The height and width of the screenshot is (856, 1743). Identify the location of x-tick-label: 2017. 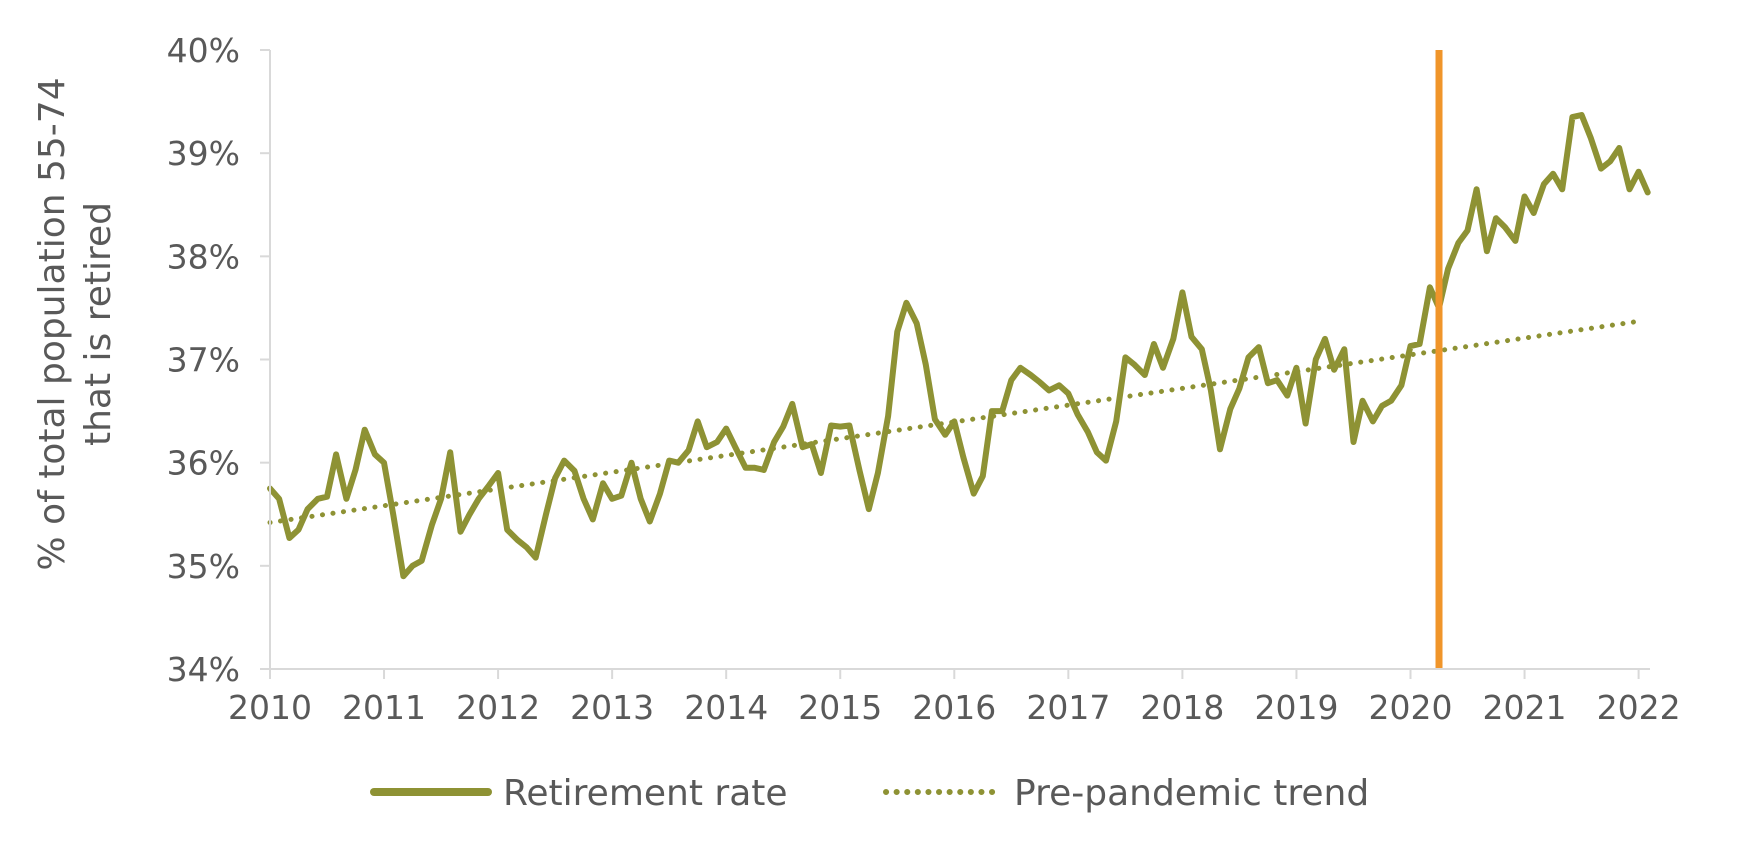
(1068, 707).